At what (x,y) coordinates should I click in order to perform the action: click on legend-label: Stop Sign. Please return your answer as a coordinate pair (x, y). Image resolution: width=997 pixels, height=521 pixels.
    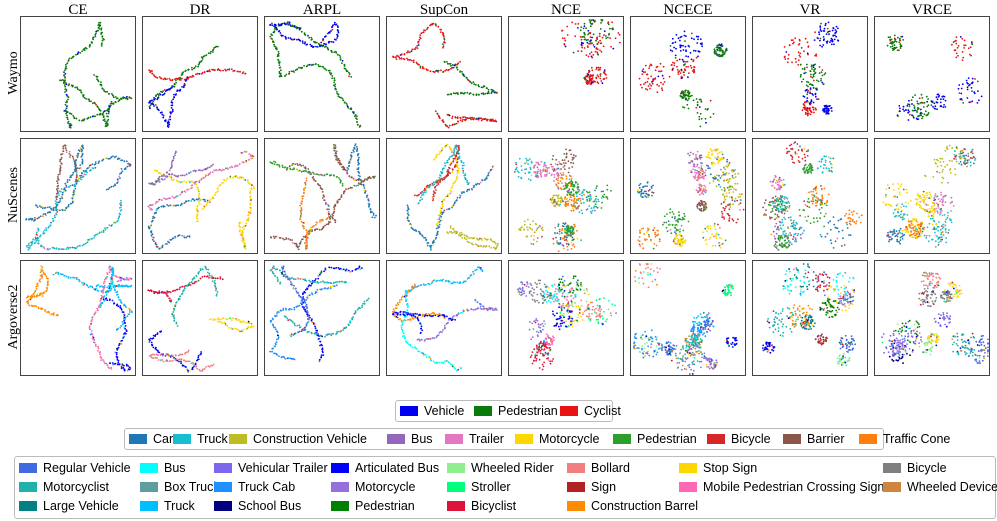
    Looking at the image, I should click on (730, 468).